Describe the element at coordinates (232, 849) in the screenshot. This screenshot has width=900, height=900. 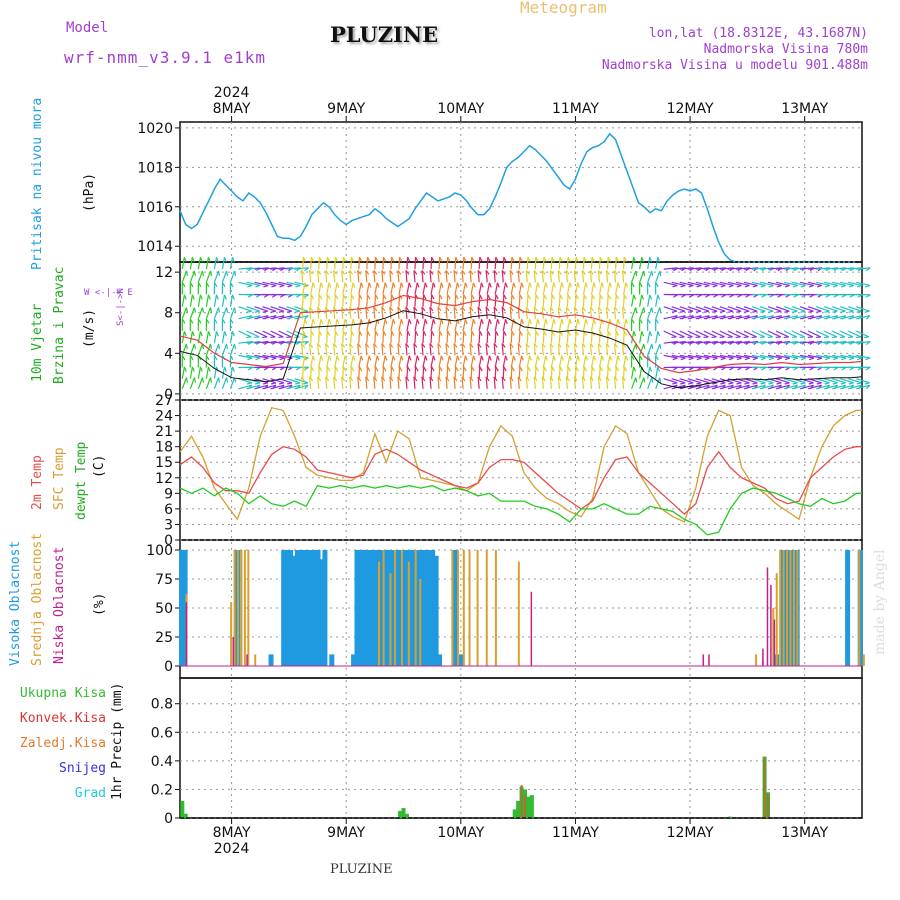
I see `bottom-year-label: 2024` at that location.